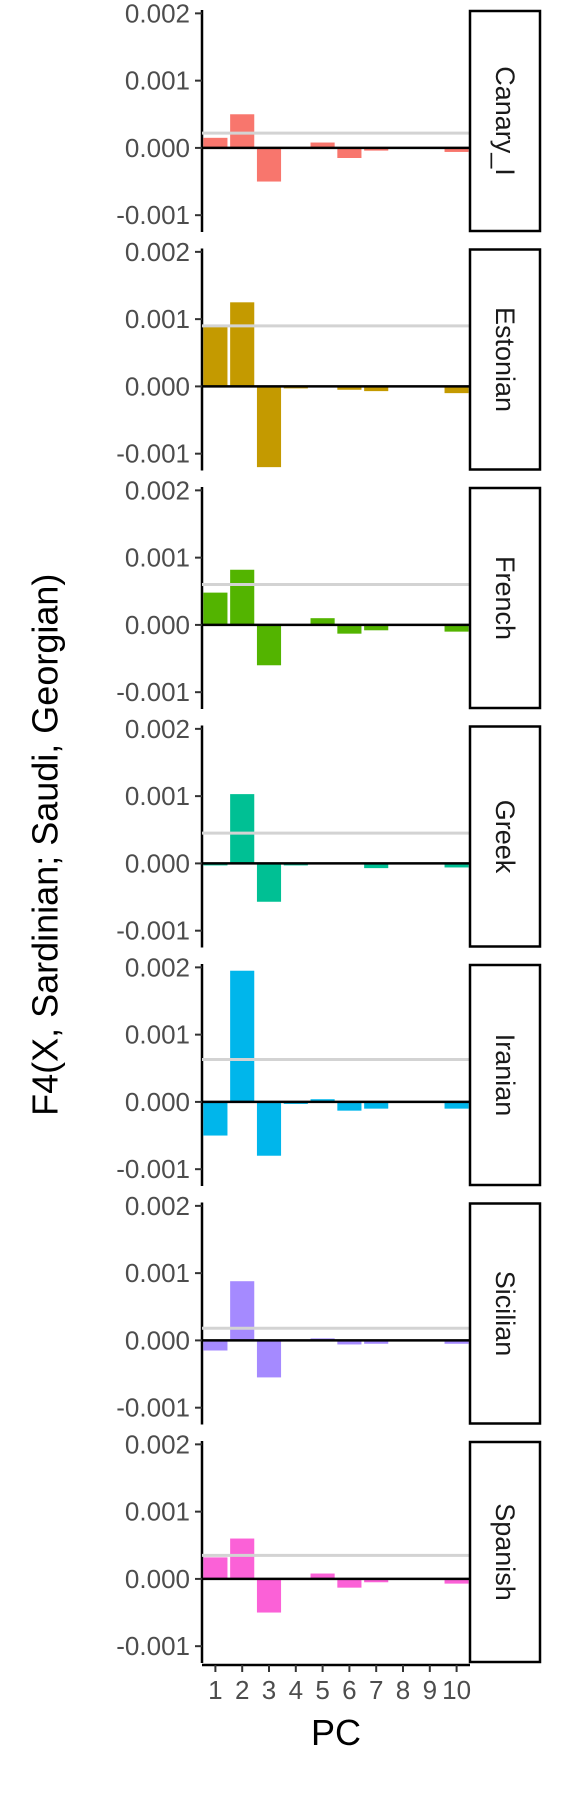 The height and width of the screenshot is (1800, 562). I want to click on facet-panel-french: -0.001 0.000 0.001 0.002 French, so click(329, 592).